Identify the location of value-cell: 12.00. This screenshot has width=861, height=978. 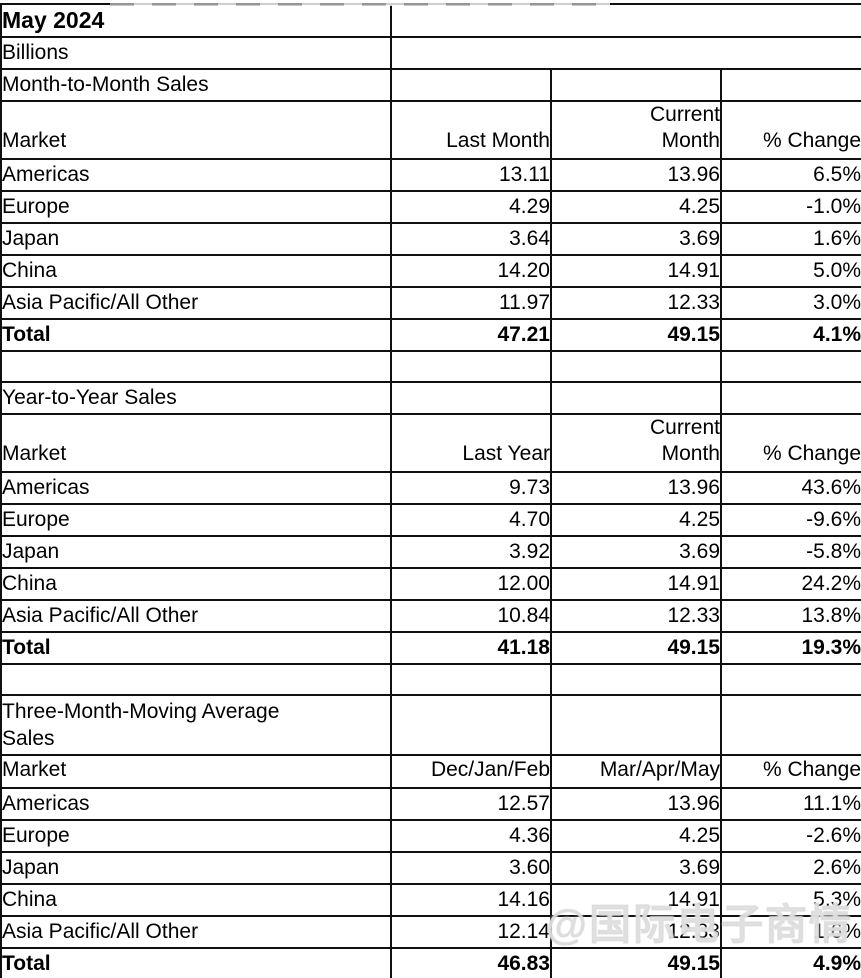
(471, 584).